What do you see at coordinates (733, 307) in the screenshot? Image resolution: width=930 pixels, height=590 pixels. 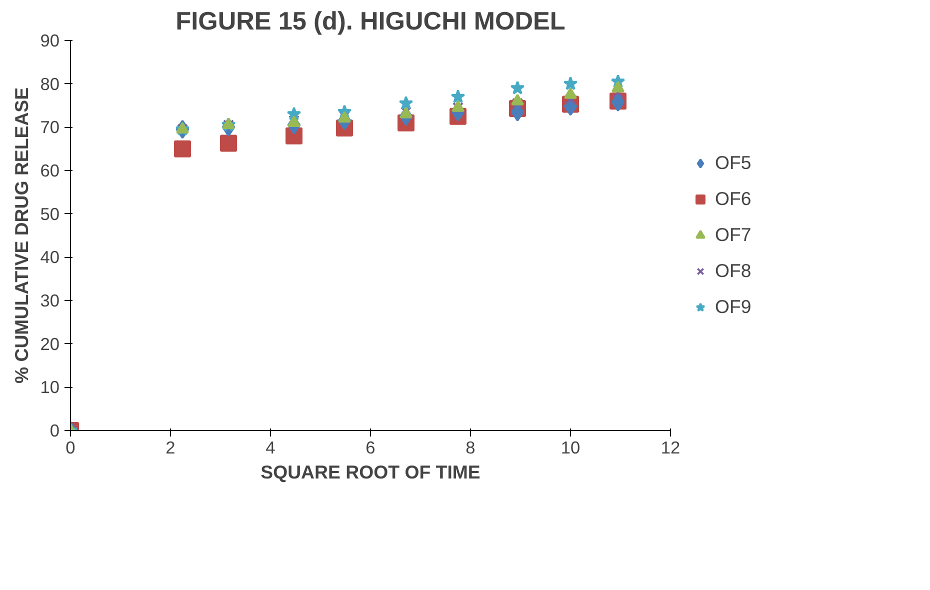 I see `legend-label: OF9` at bounding box center [733, 307].